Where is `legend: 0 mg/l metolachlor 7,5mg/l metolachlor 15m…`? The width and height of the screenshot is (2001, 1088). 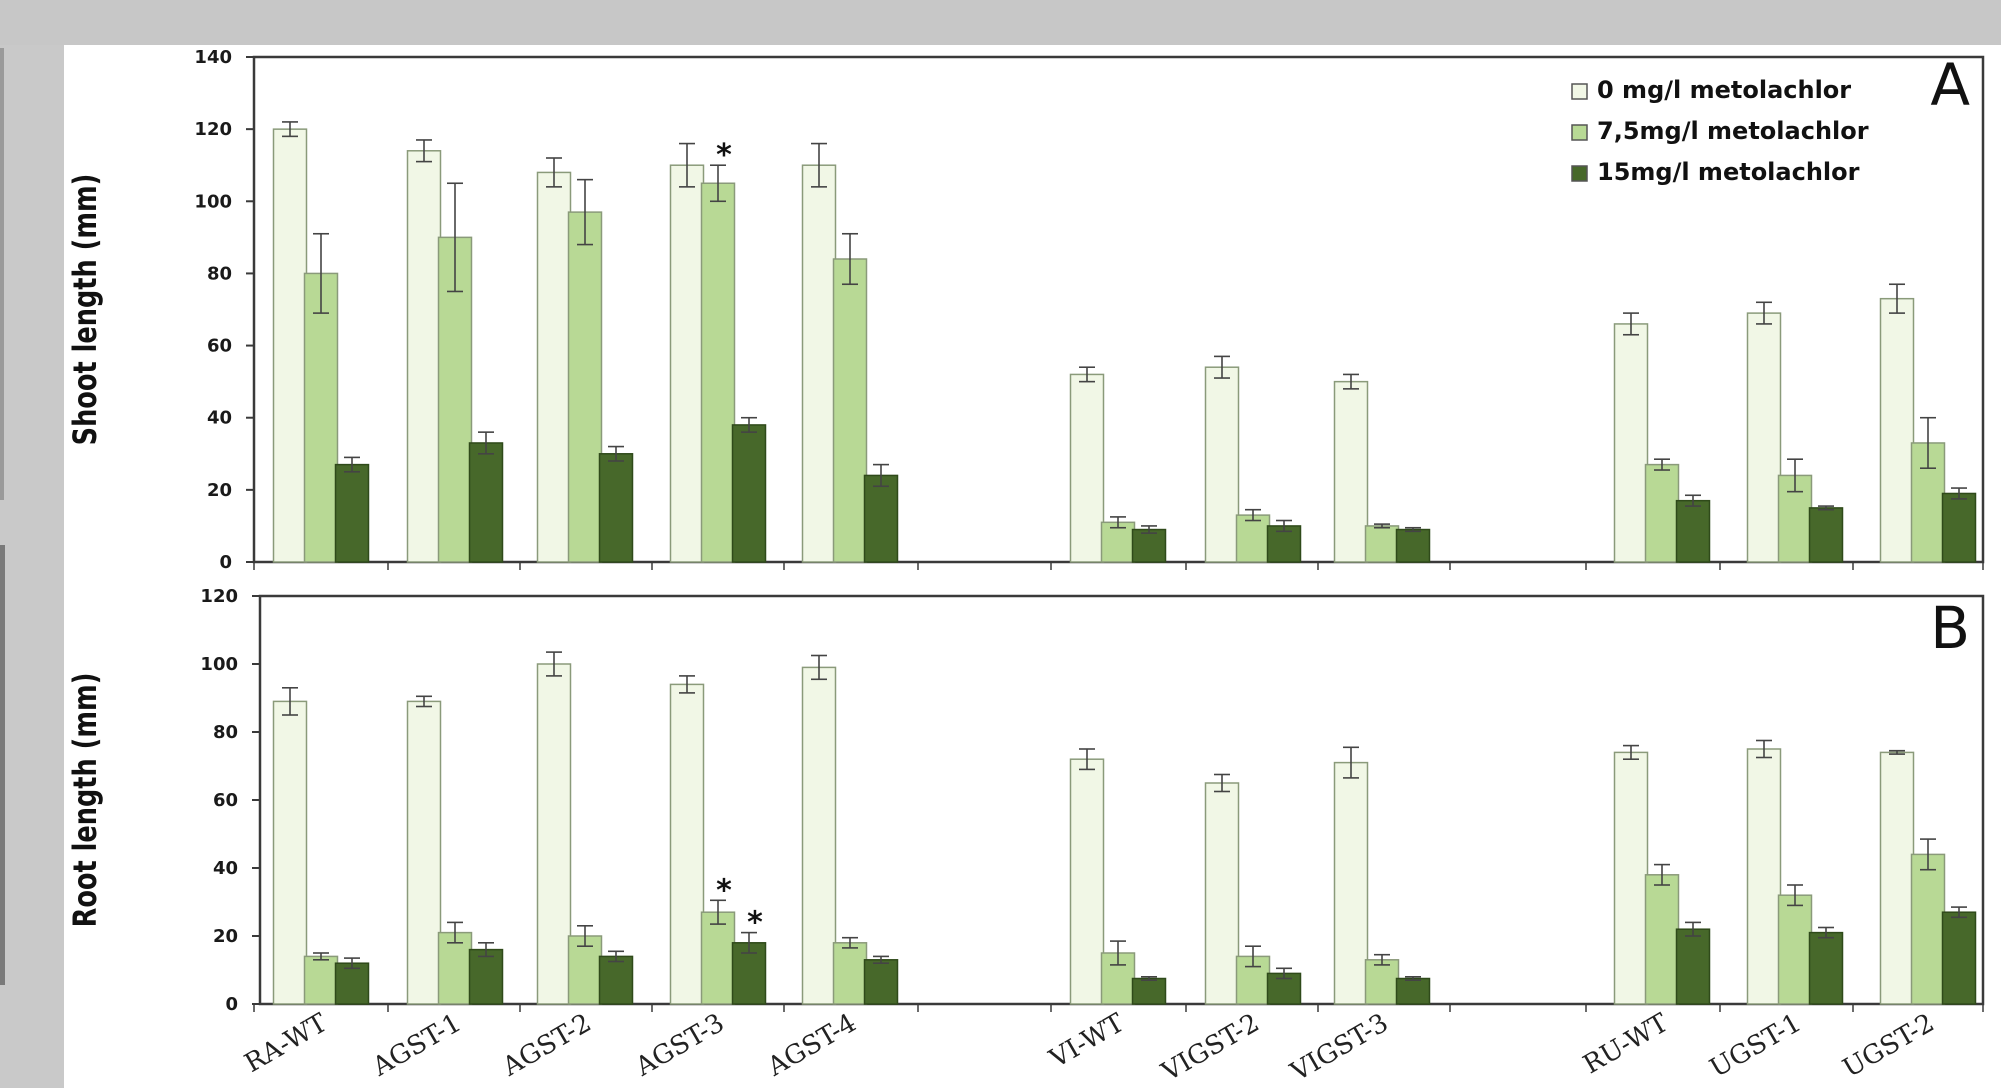
legend: 0 mg/l metolachlor 7,5mg/l metolachlor 15m… is located at coordinates (1720, 131).